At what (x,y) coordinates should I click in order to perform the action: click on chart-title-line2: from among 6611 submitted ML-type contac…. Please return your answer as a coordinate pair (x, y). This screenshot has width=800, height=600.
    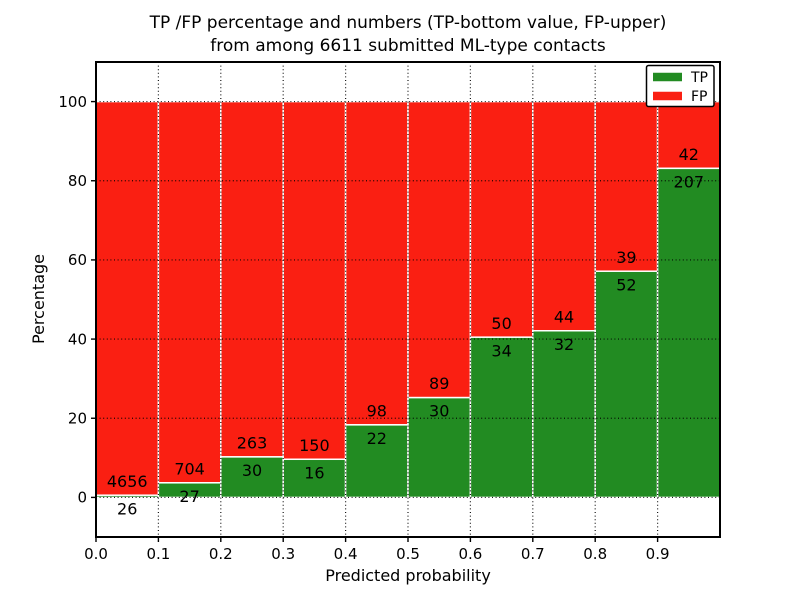
    Looking at the image, I should click on (408, 46).